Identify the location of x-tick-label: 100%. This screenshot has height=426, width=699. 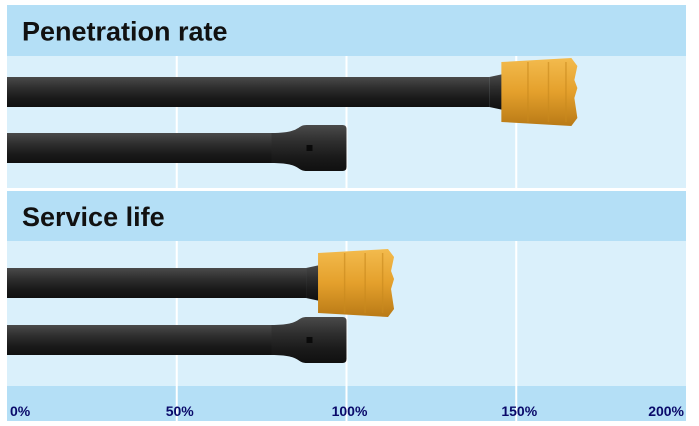
(350, 411).